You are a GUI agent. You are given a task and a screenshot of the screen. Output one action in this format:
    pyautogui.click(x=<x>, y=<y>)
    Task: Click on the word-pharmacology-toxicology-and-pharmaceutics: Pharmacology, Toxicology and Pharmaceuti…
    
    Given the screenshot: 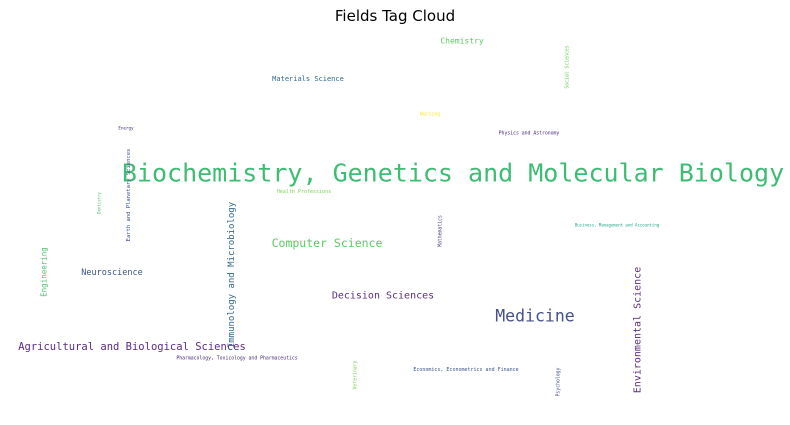 What is the action you would take?
    pyautogui.click(x=236, y=359)
    